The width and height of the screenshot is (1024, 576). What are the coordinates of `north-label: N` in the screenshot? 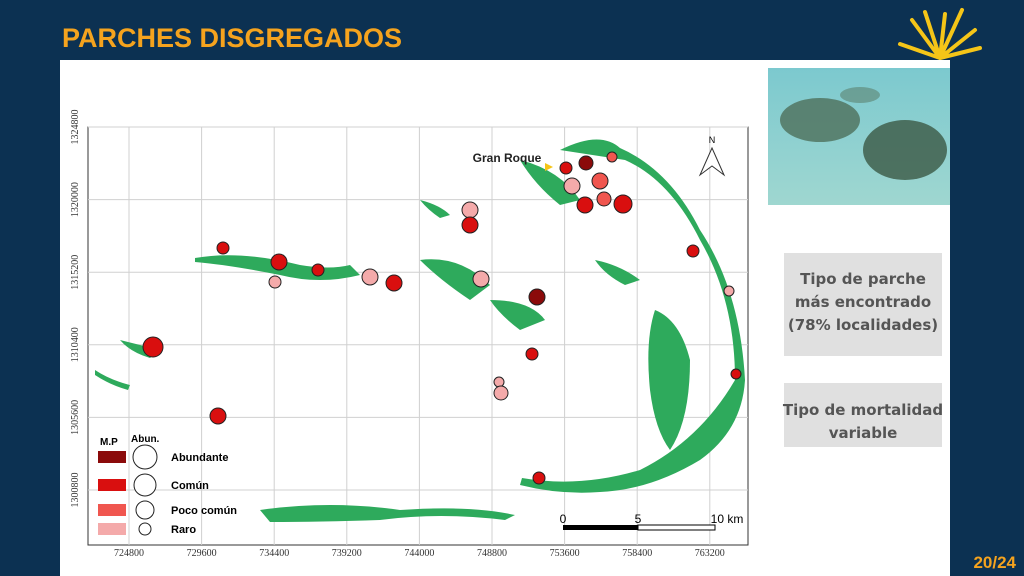 It's located at (712, 140).